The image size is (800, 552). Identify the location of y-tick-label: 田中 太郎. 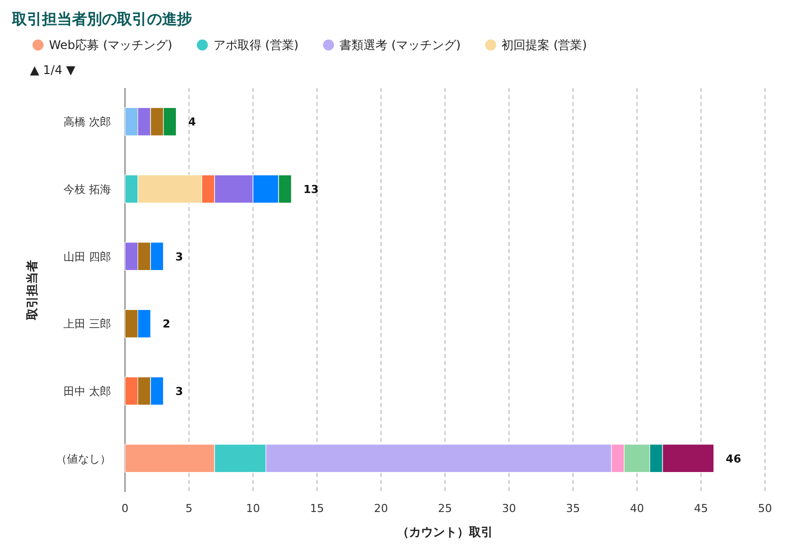
(87, 391).